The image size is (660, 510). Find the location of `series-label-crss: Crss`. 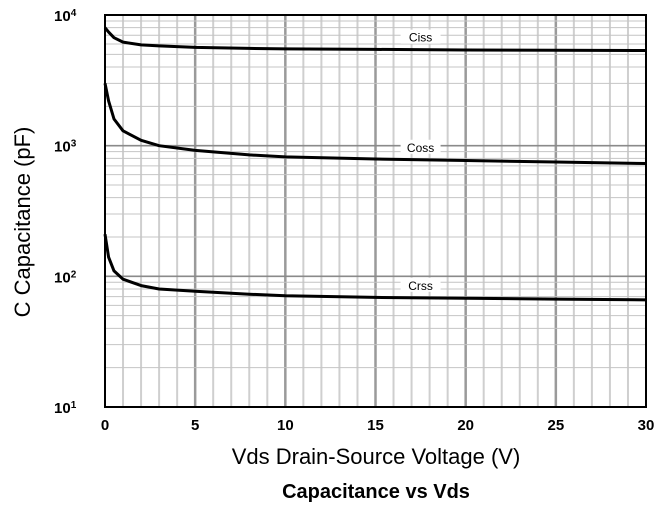

series-label-crss: Crss is located at coordinates (420, 286).